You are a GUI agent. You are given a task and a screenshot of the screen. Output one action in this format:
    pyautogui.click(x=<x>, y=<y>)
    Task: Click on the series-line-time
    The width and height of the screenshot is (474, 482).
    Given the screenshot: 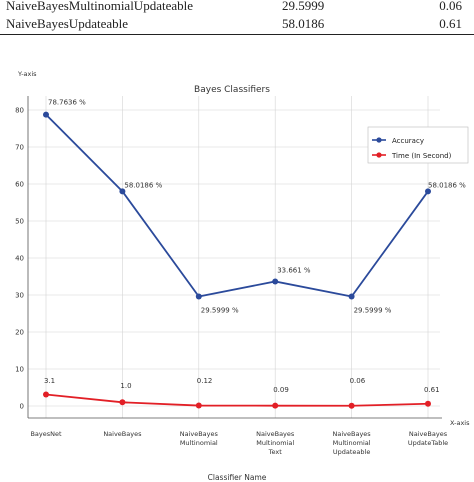 What is the action you would take?
    pyautogui.click(x=237, y=400)
    